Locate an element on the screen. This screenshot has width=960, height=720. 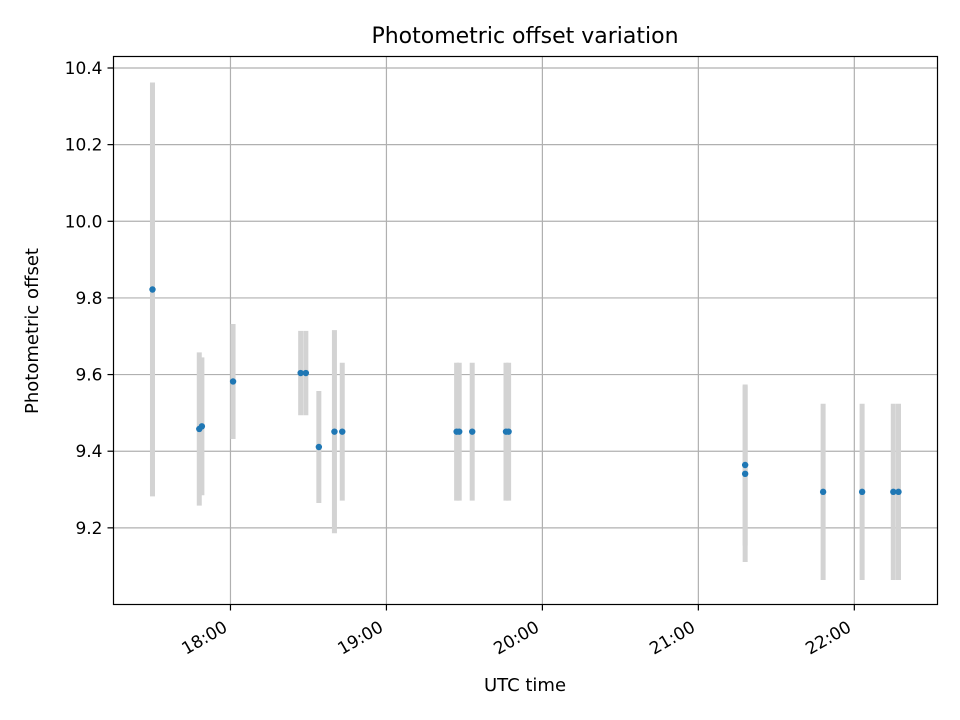
y-tick-label: 9.6 is located at coordinates (88, 376).